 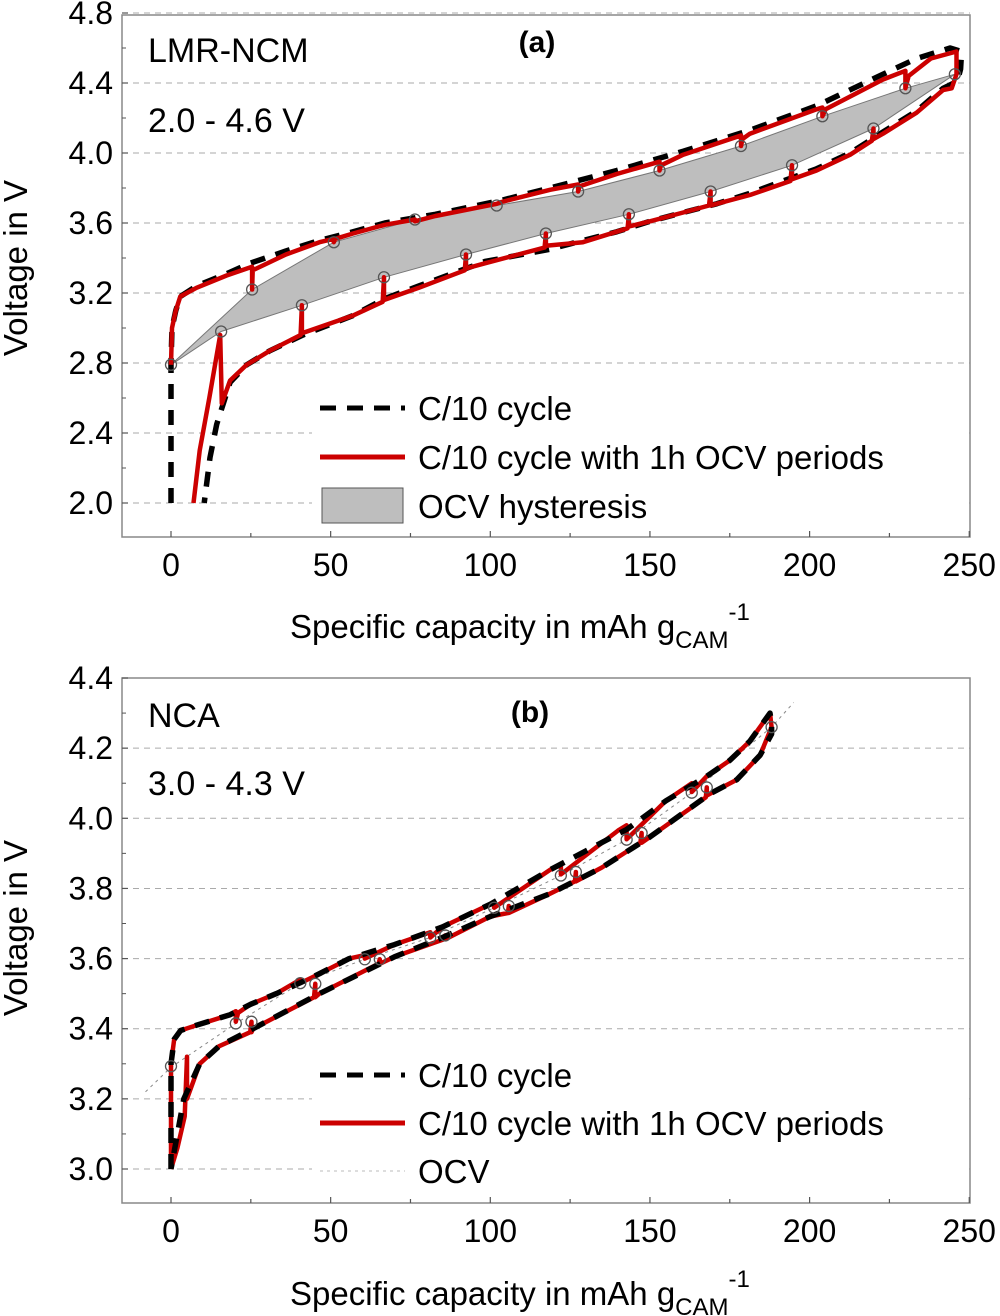 I want to click on y-tick-label: 2.0, so click(x=91, y=503).